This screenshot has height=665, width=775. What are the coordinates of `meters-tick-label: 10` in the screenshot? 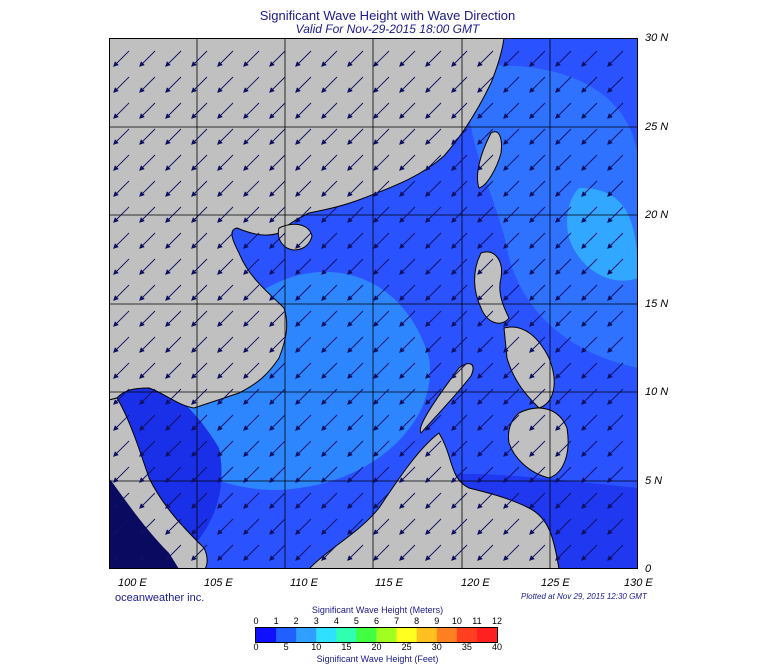 It's located at (456, 621).